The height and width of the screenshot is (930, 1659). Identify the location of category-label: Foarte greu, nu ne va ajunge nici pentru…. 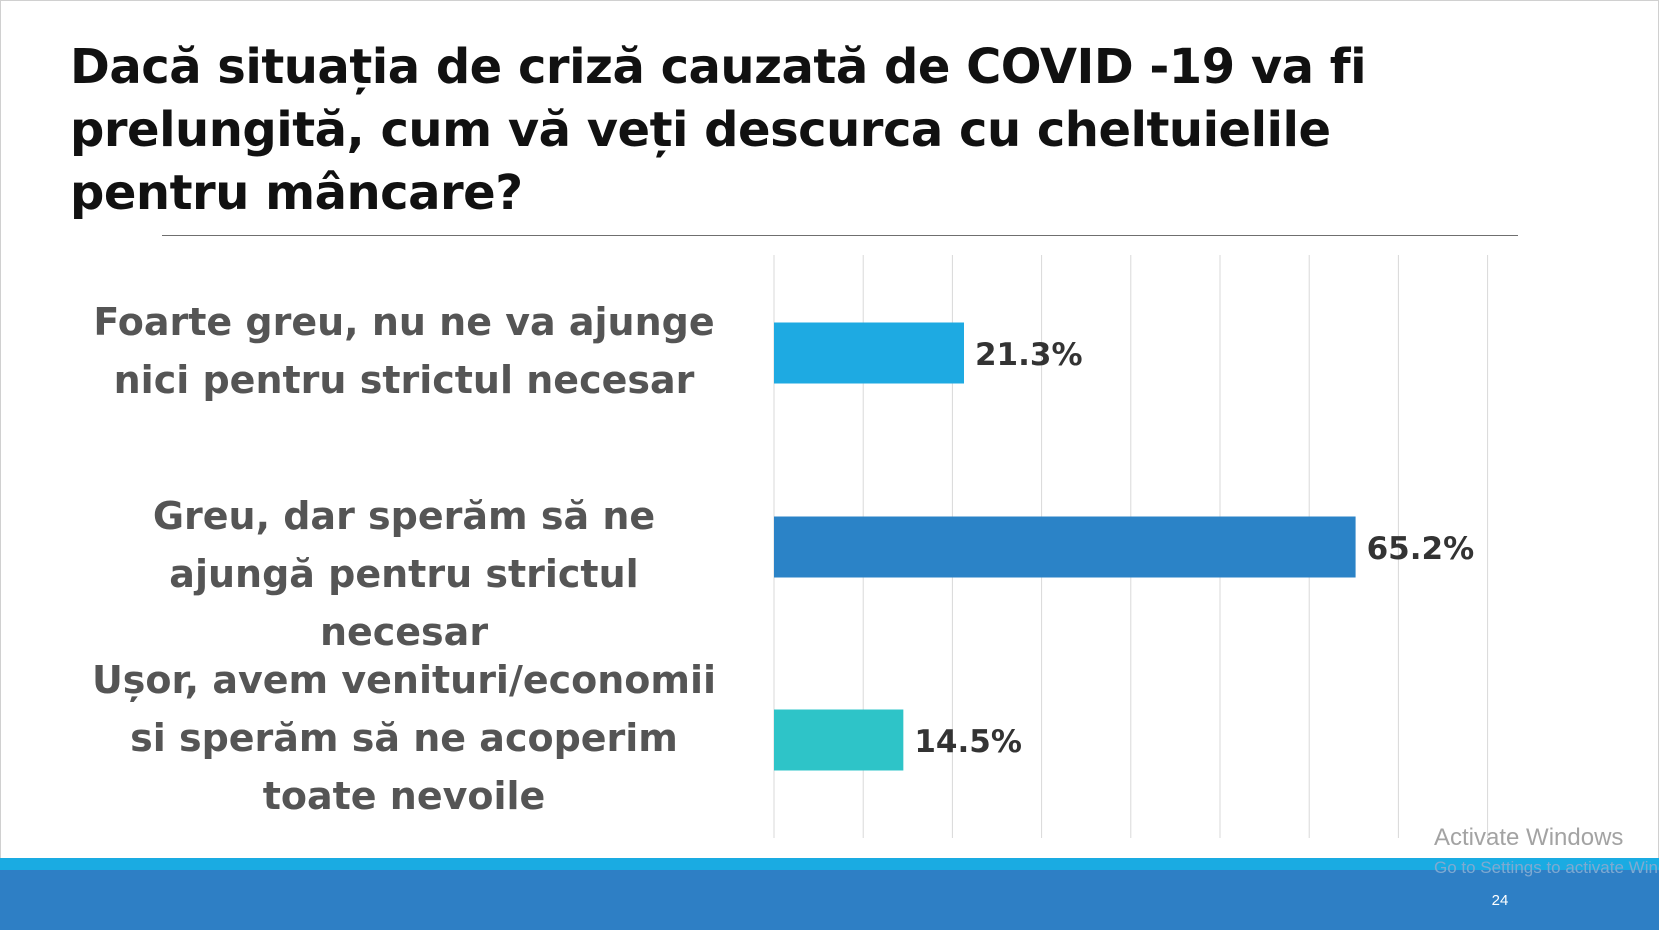
(404, 351).